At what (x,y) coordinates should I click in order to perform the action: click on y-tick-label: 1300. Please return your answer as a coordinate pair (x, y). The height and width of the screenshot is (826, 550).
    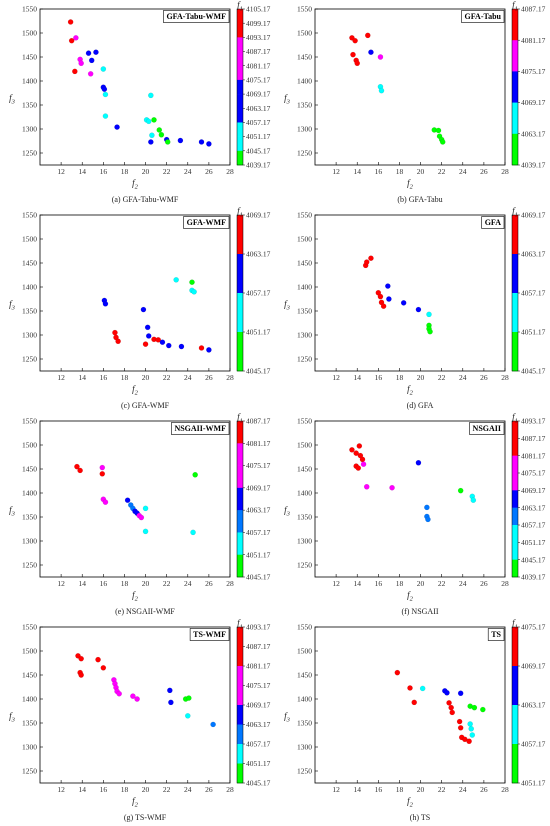
    Looking at the image, I should click on (29, 747).